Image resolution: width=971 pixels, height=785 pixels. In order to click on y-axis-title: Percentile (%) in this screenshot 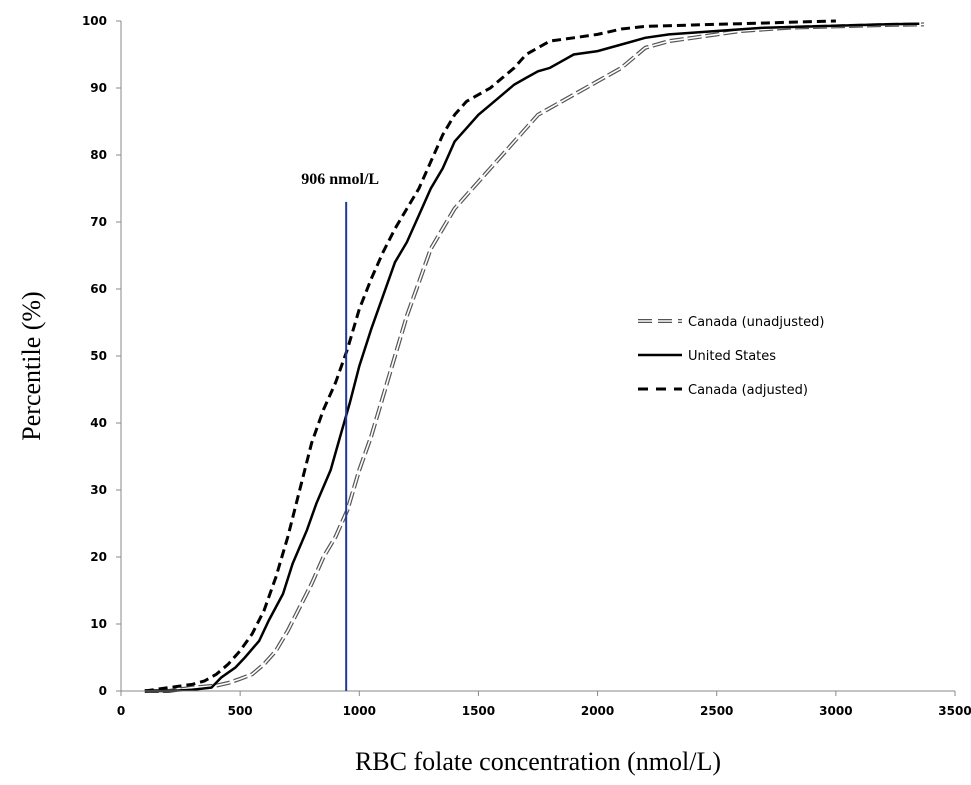, I will do `click(31, 365)`.